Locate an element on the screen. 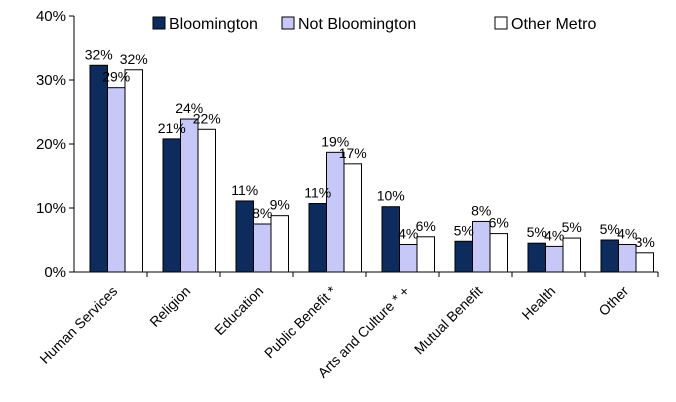 The height and width of the screenshot is (402, 676). data-label: 19% is located at coordinates (335, 141).